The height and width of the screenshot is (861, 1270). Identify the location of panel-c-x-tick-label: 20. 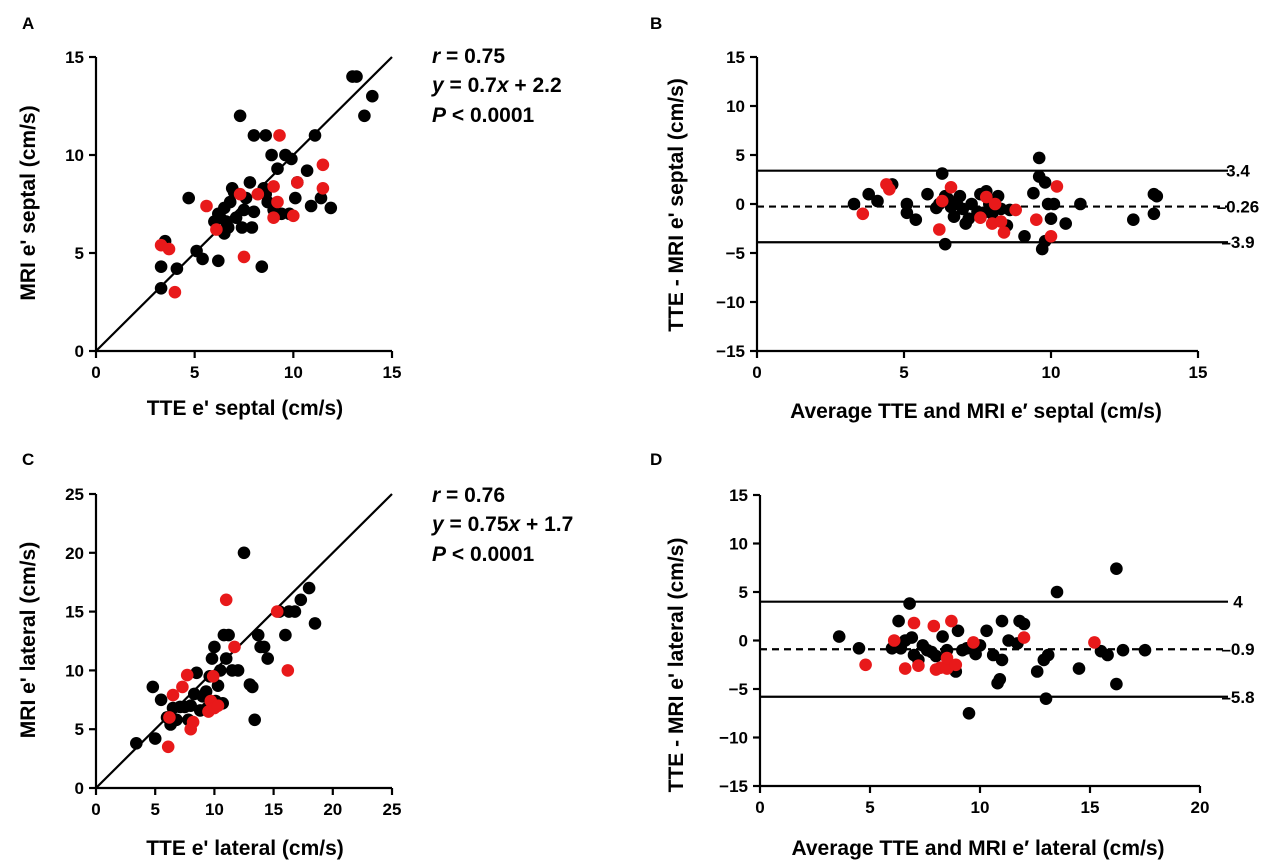
(332, 809).